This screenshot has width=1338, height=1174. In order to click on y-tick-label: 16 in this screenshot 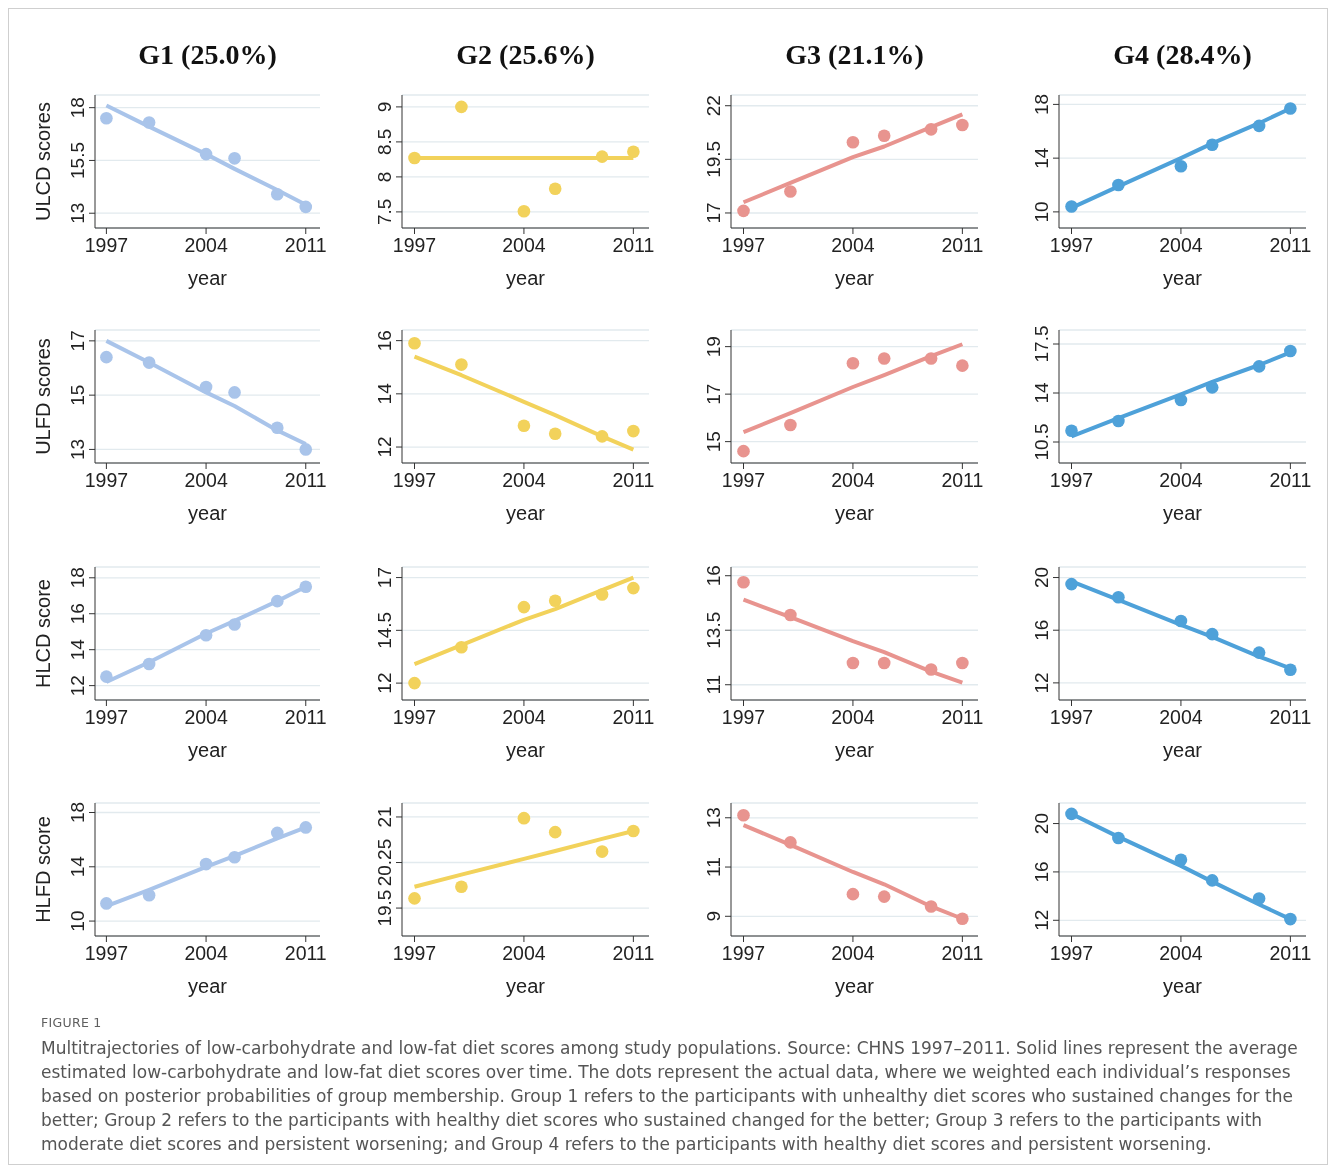, I will do `click(1041, 872)`.